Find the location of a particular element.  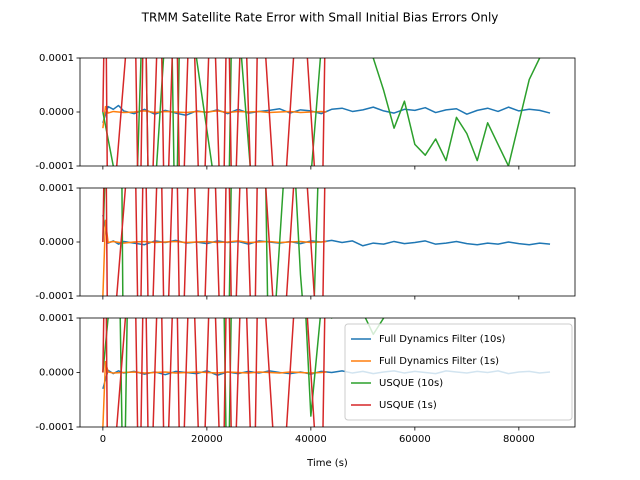

legend-label: Full Dynamics Filter (1s) is located at coordinates (439, 361).